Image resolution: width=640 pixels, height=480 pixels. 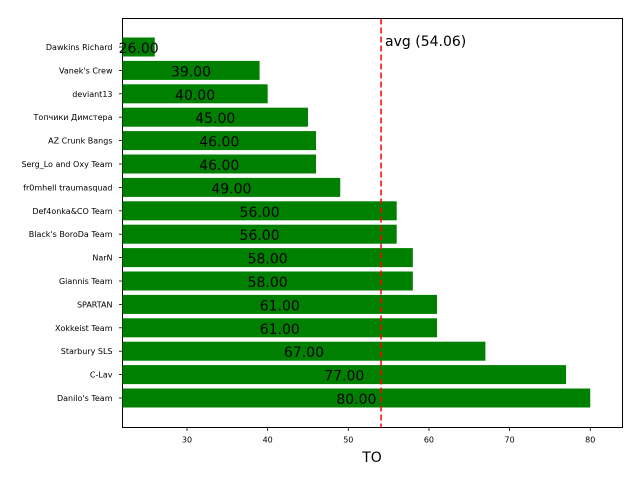 What do you see at coordinates (371, 458) in the screenshot?
I see `x-axis-label: TO` at bounding box center [371, 458].